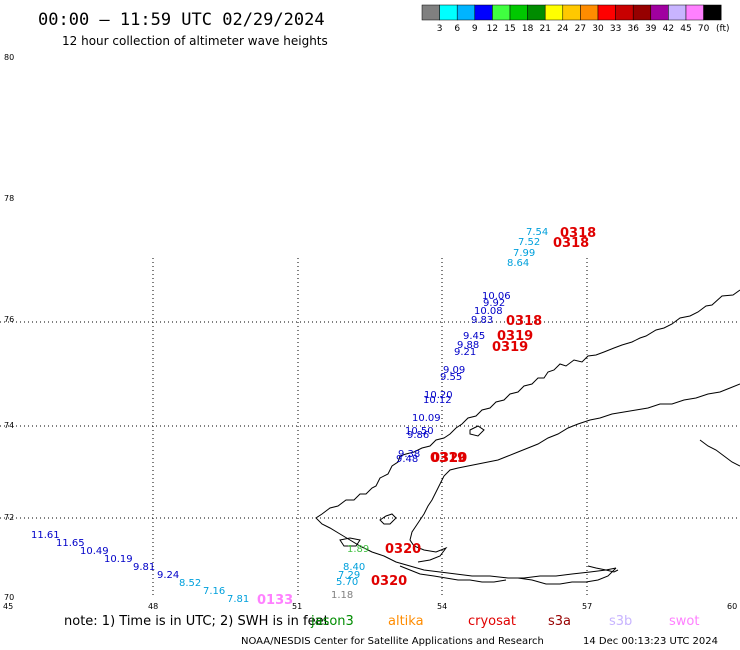 This screenshot has width=740, height=650. I want to click on wave-height-value: 7.52, so click(529, 242).